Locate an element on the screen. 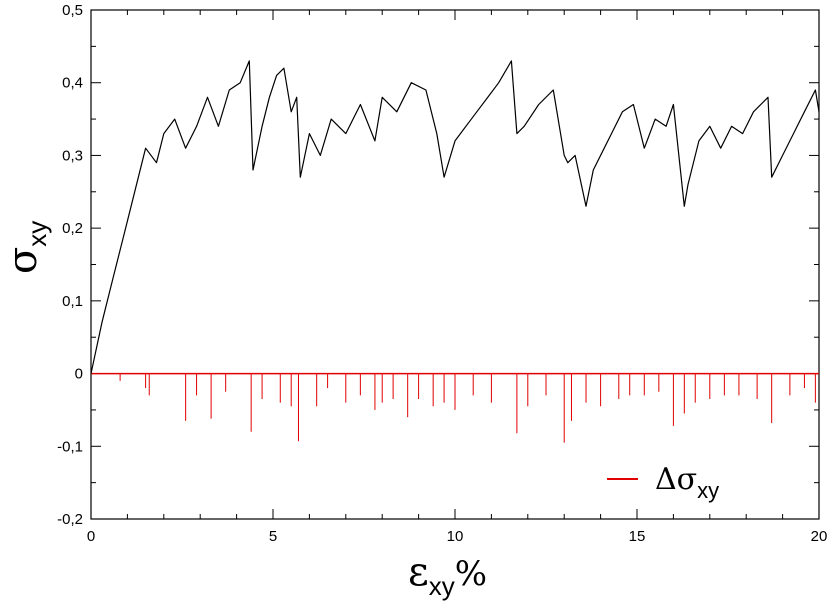 This screenshot has width=830, height=601. legend-label: Δσxy is located at coordinates (687, 482).